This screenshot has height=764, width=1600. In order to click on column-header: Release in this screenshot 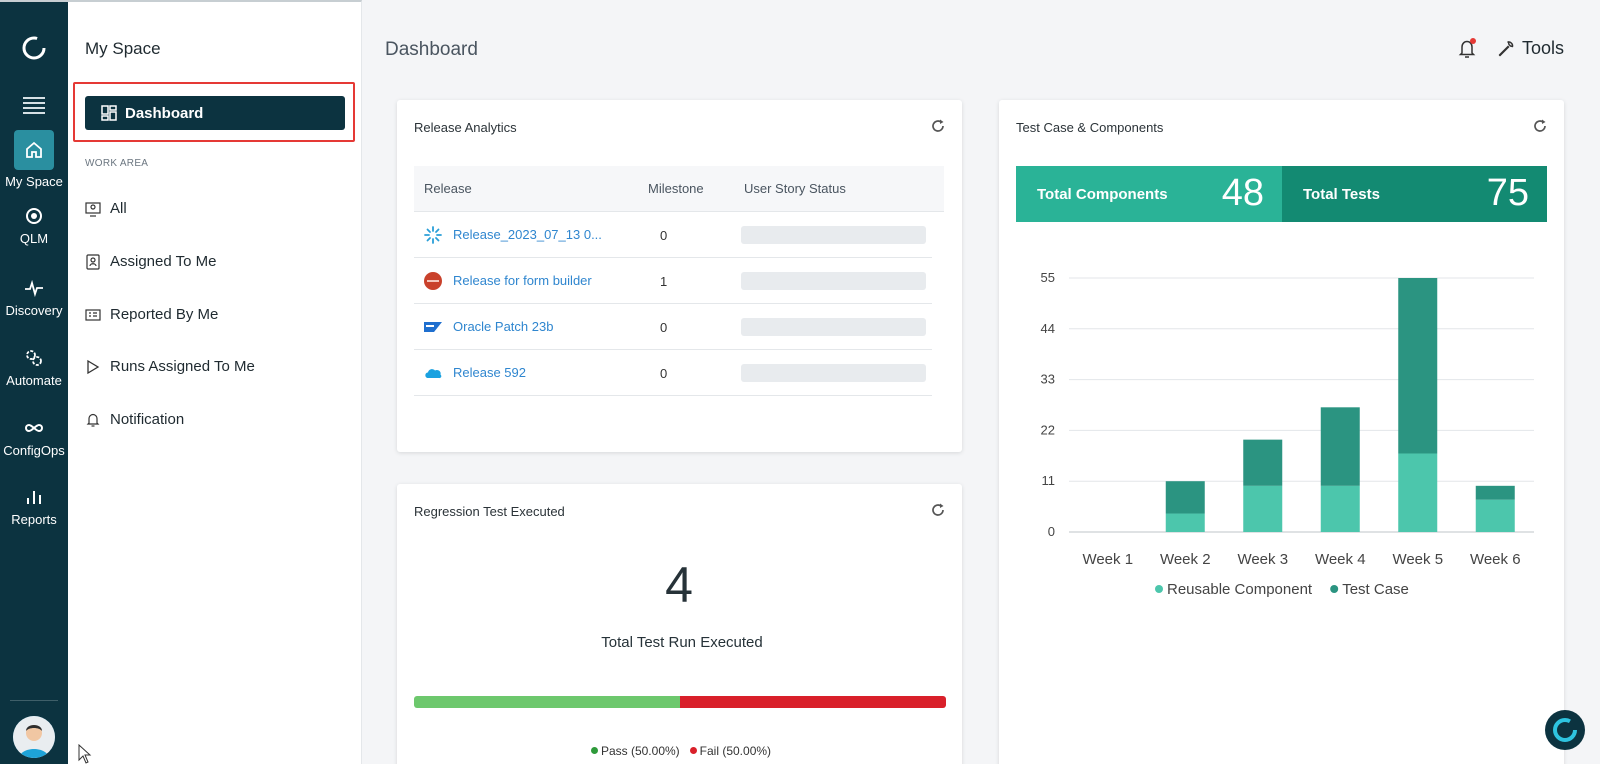, I will do `click(448, 188)`.